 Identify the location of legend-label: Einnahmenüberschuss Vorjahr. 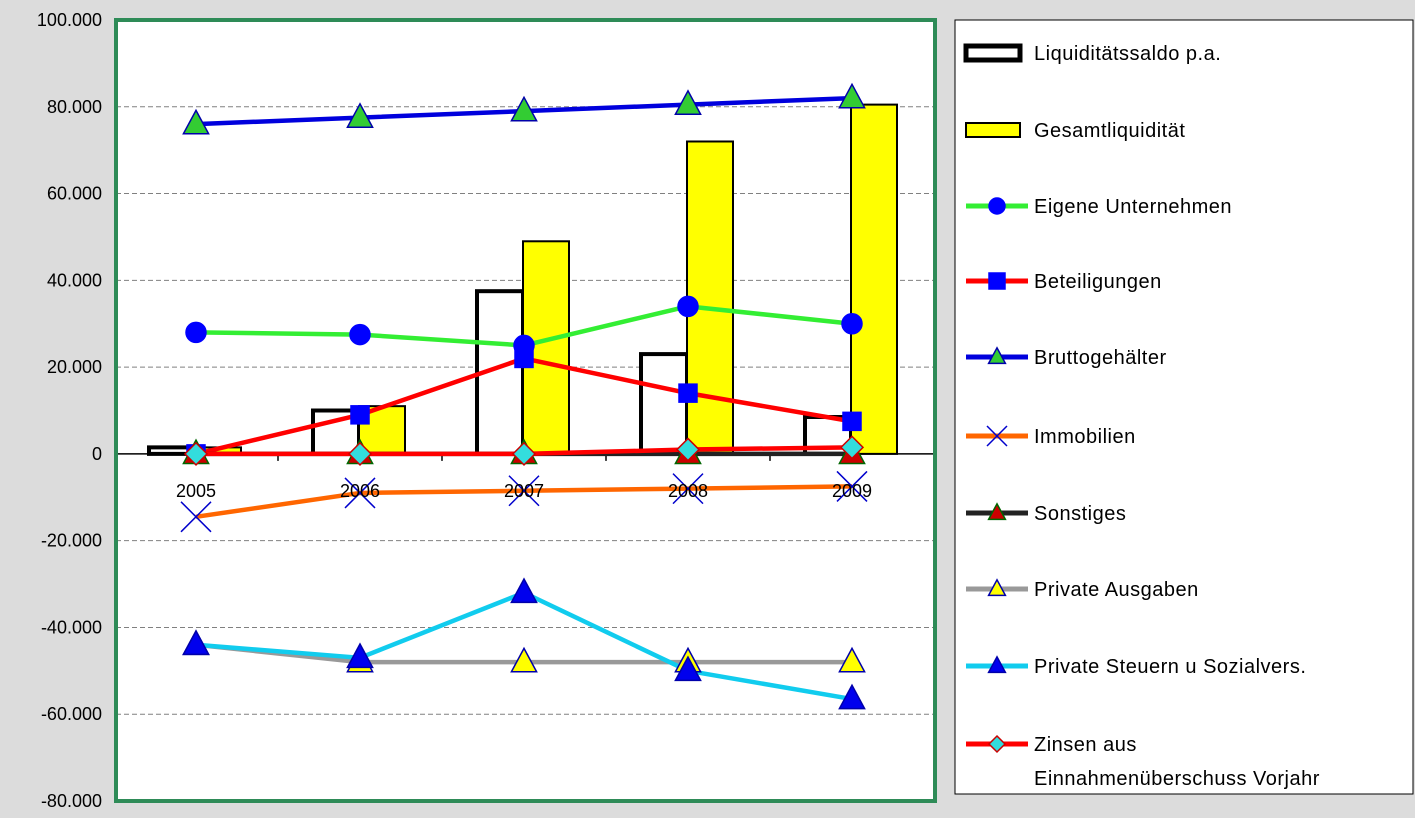
(1177, 779).